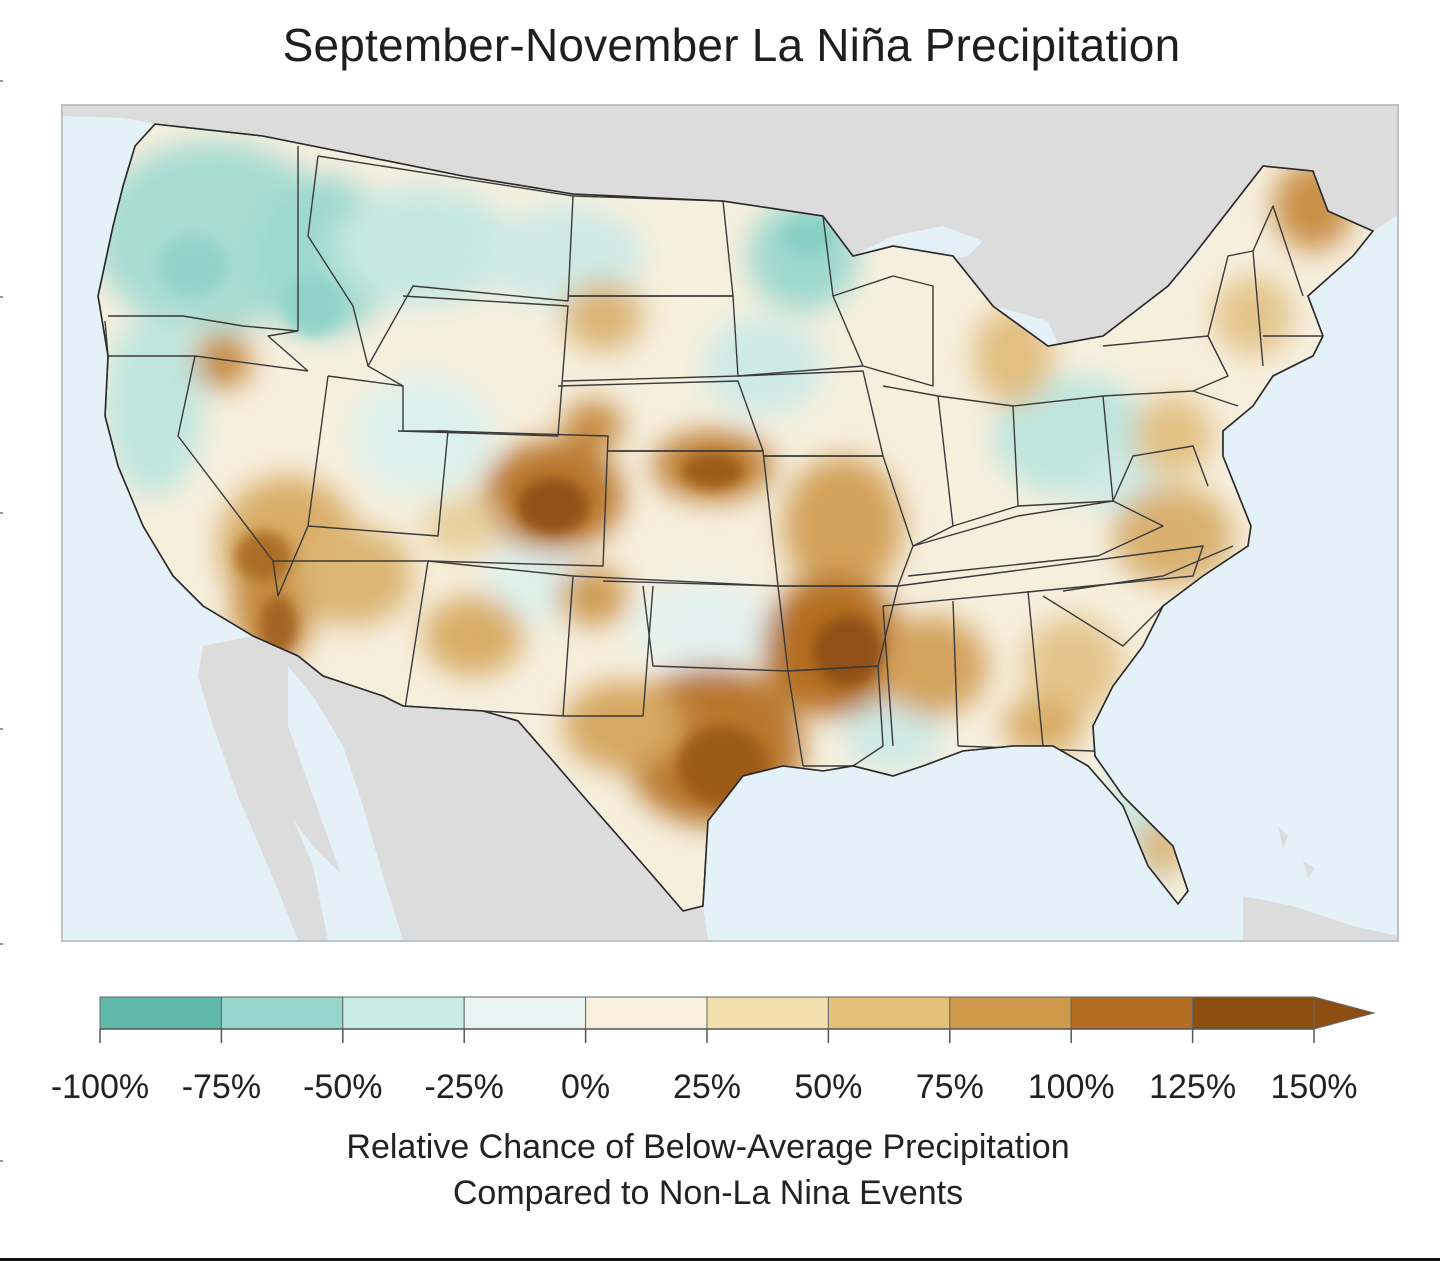 This screenshot has height=1261, width=1440. What do you see at coordinates (100, 1087) in the screenshot?
I see `legend-tick-label: -100%` at bounding box center [100, 1087].